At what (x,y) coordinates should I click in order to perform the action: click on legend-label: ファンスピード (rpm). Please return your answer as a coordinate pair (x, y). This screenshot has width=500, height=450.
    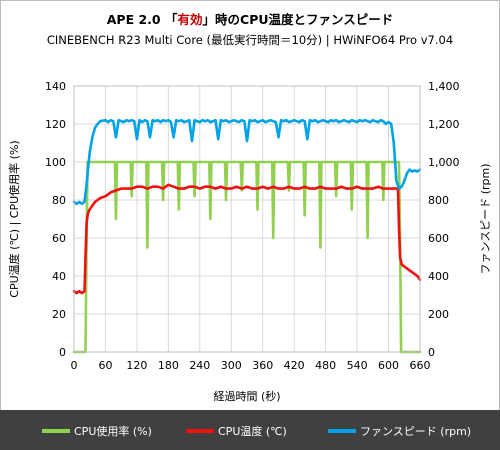
    Looking at the image, I should click on (416, 431).